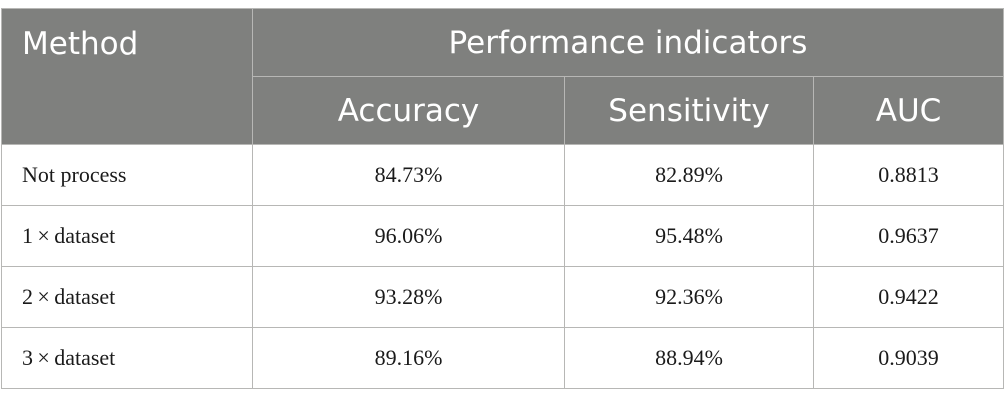  I want to click on header-method: Method, so click(127, 76).